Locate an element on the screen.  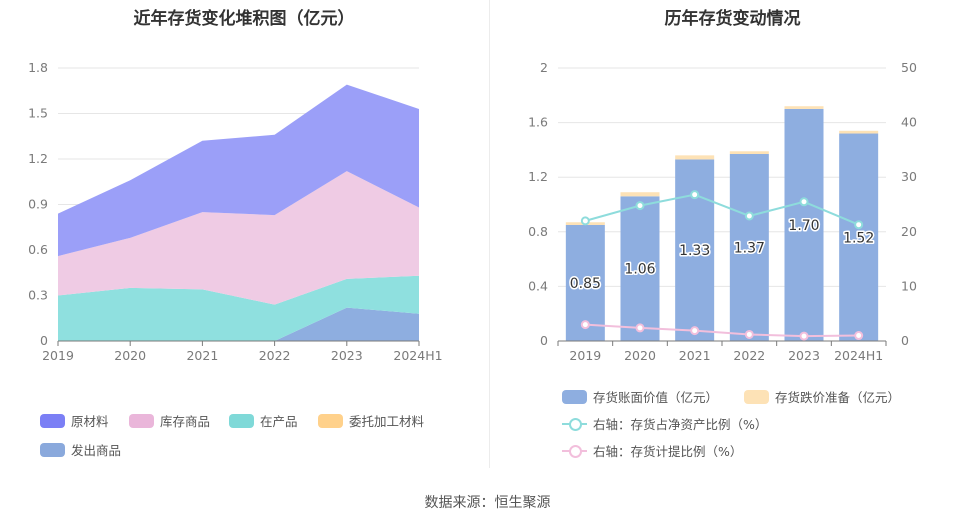
legend-label: 在产品 is located at coordinates (279, 421).